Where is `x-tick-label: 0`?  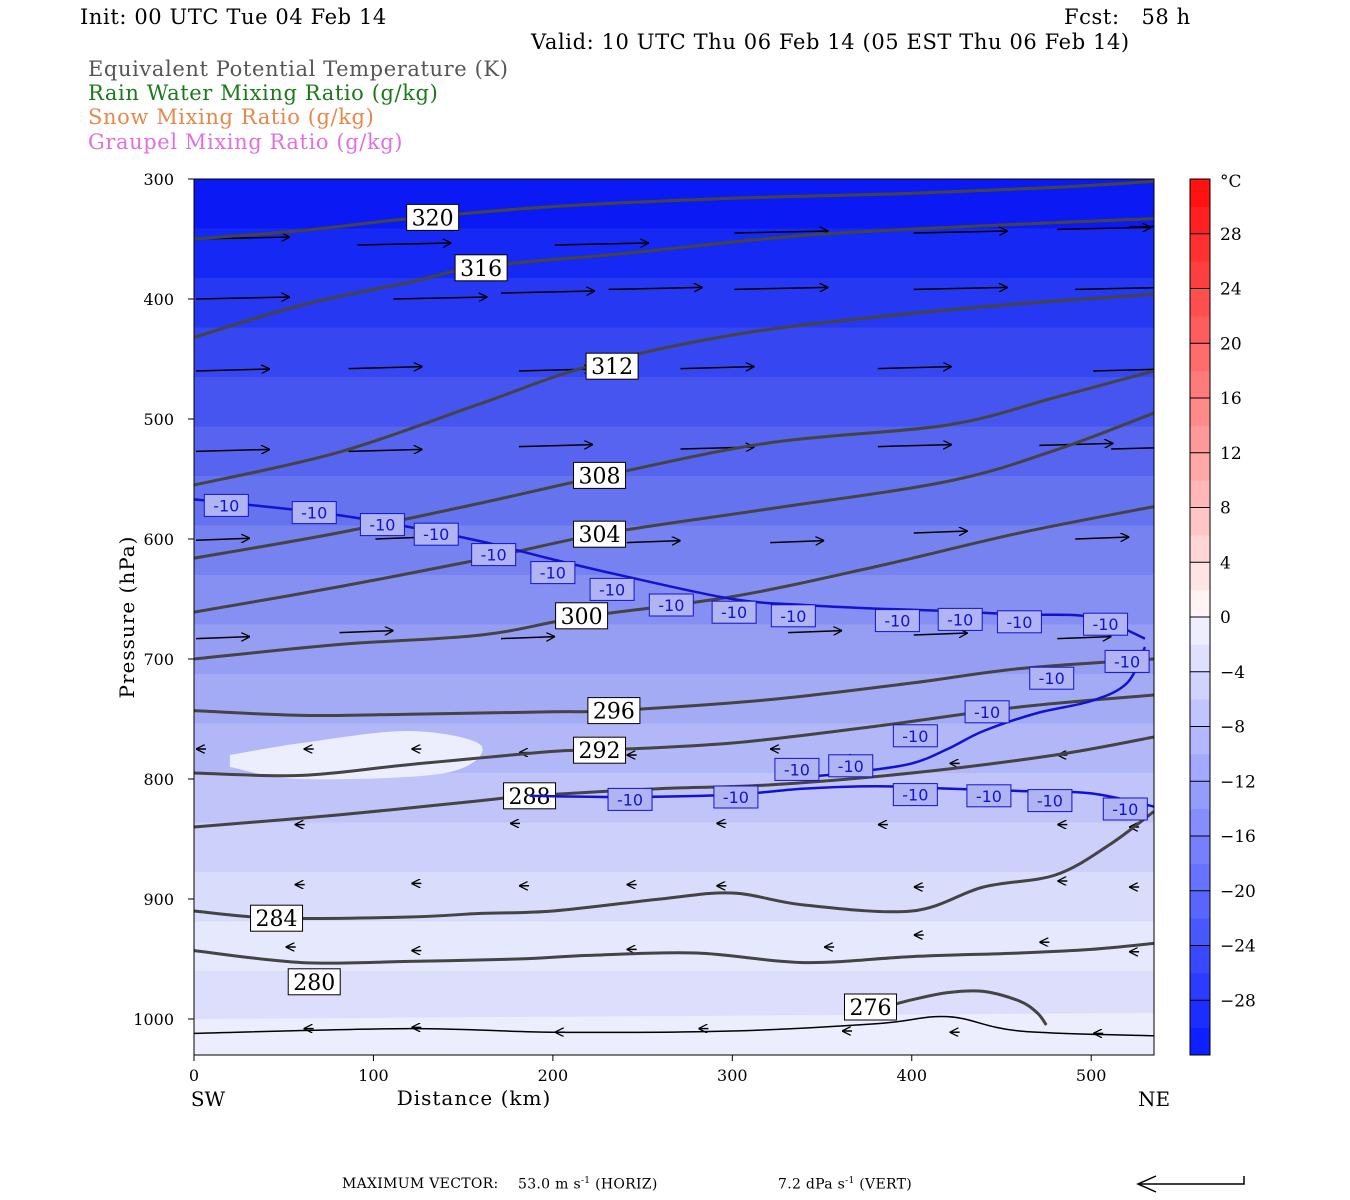
x-tick-label: 0 is located at coordinates (194, 1075).